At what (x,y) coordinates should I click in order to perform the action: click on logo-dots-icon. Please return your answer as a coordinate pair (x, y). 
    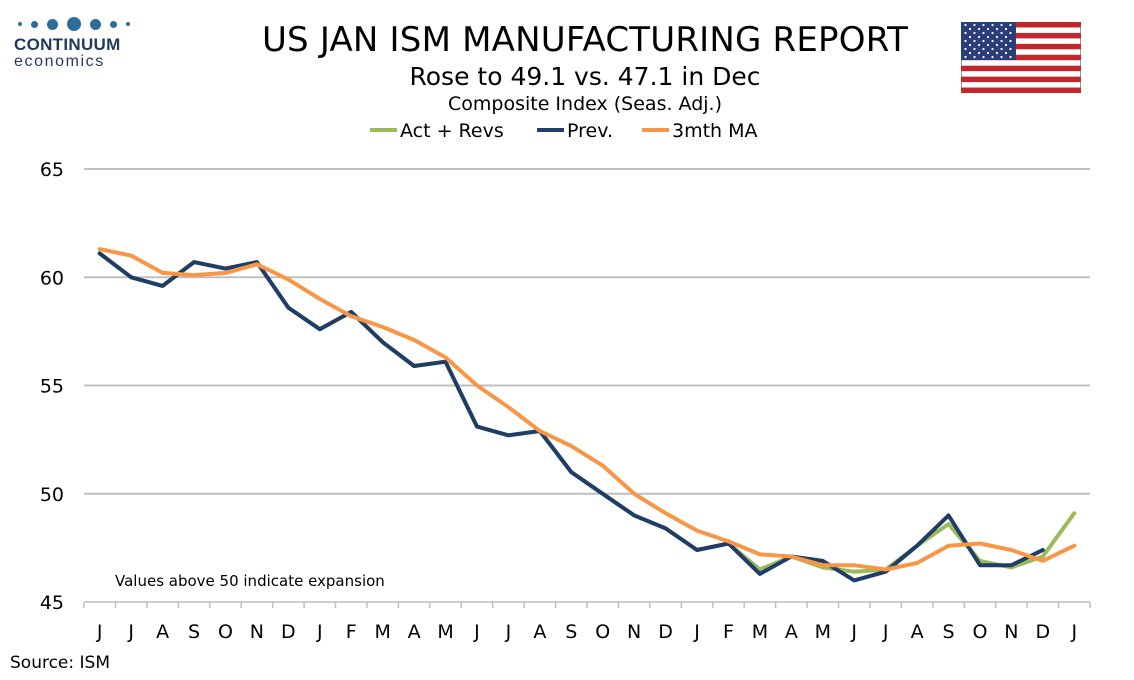
    Looking at the image, I should click on (76, 24).